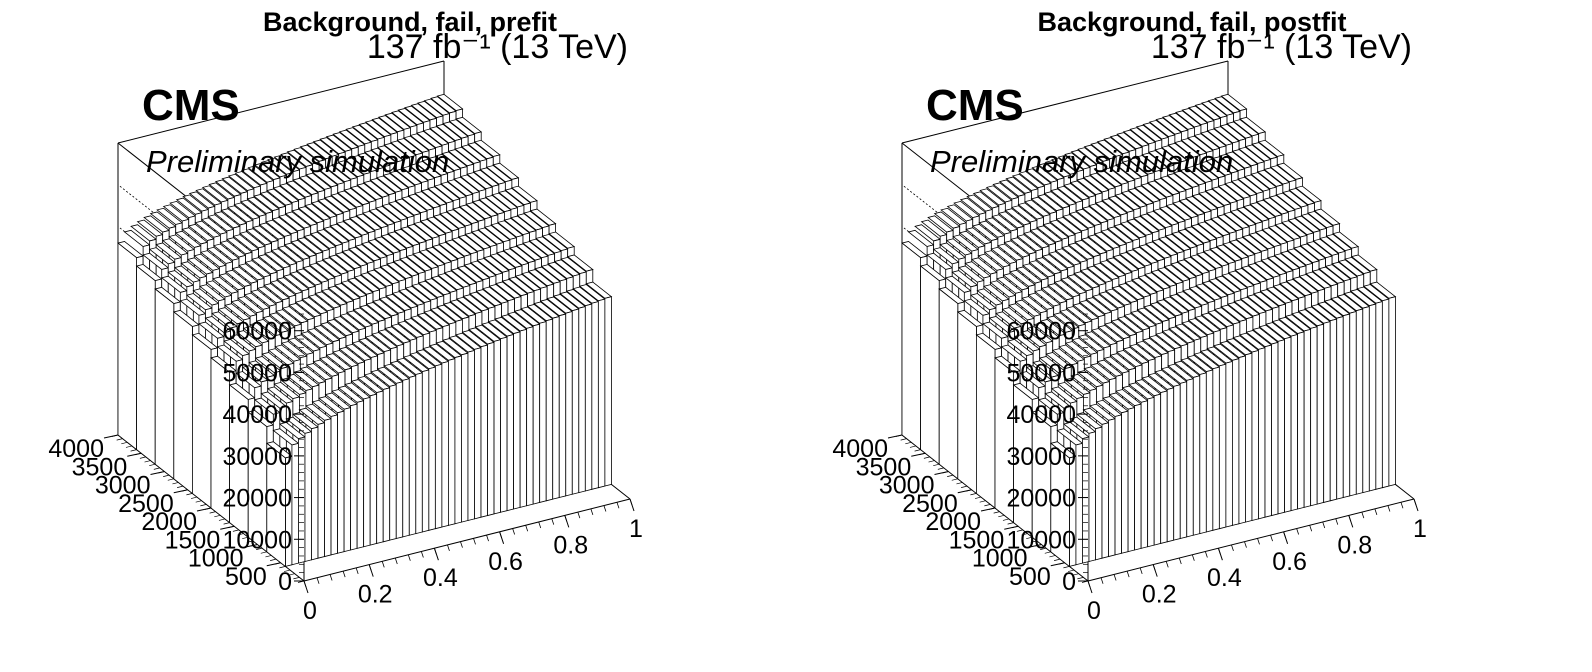 This screenshot has width=1592, height=672. Describe the element at coordinates (375, 595) in the screenshot. I see `x-tick-label: 0.2` at that location.